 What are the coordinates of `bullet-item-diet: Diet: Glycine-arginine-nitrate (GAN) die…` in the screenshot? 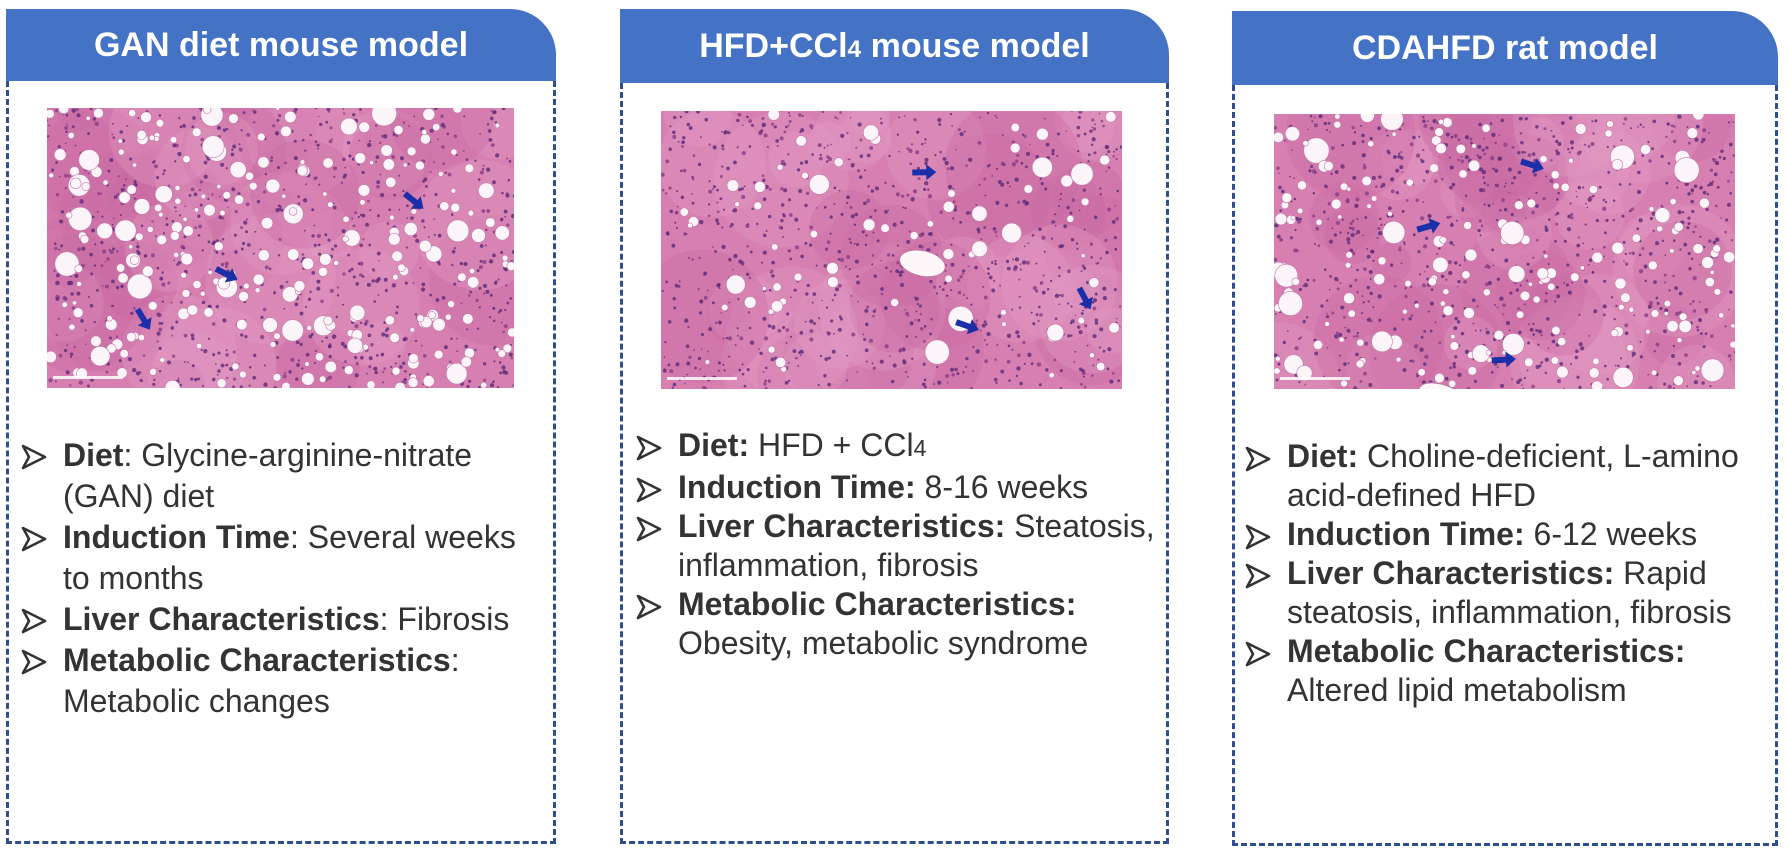 It's located at (283, 476).